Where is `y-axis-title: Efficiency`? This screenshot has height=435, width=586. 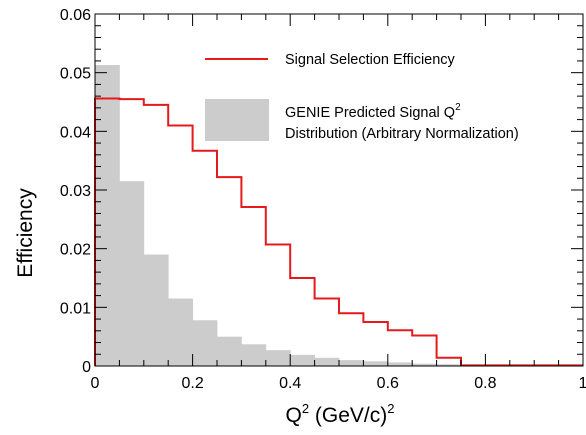 y-axis-title: Efficiency is located at coordinates (25, 233).